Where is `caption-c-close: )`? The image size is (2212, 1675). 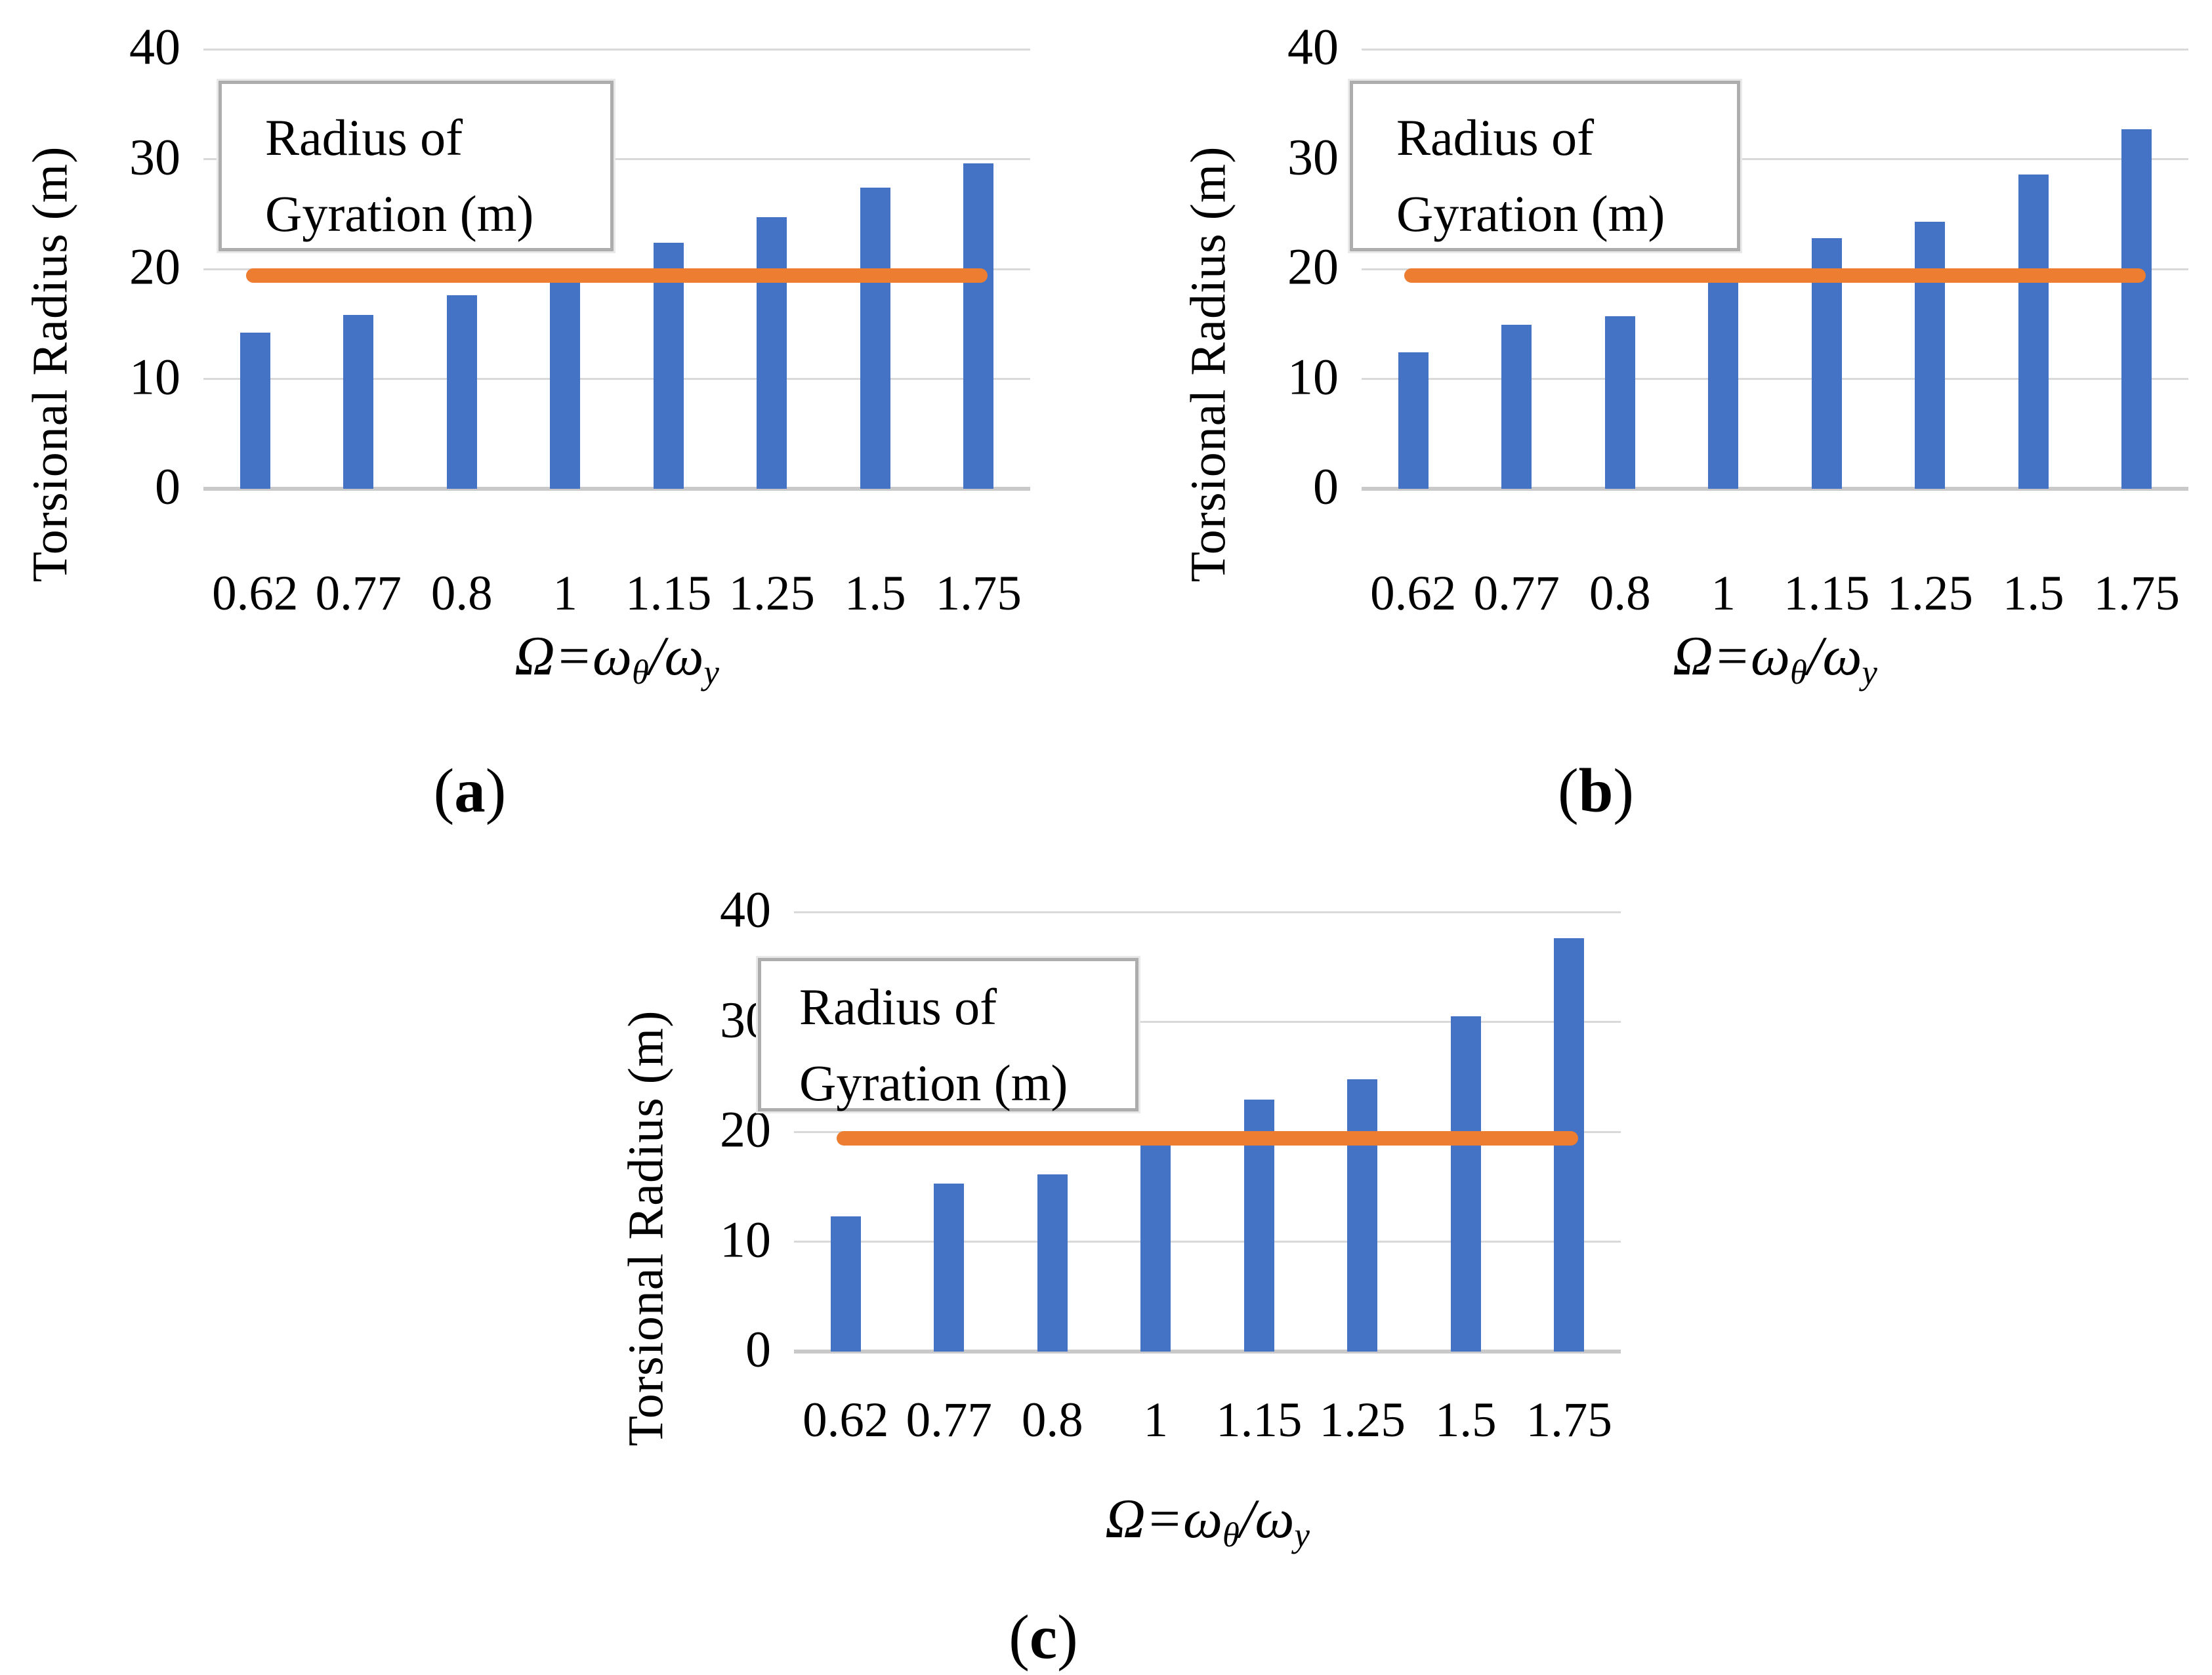 caption-c-close: ) is located at coordinates (1067, 1637).